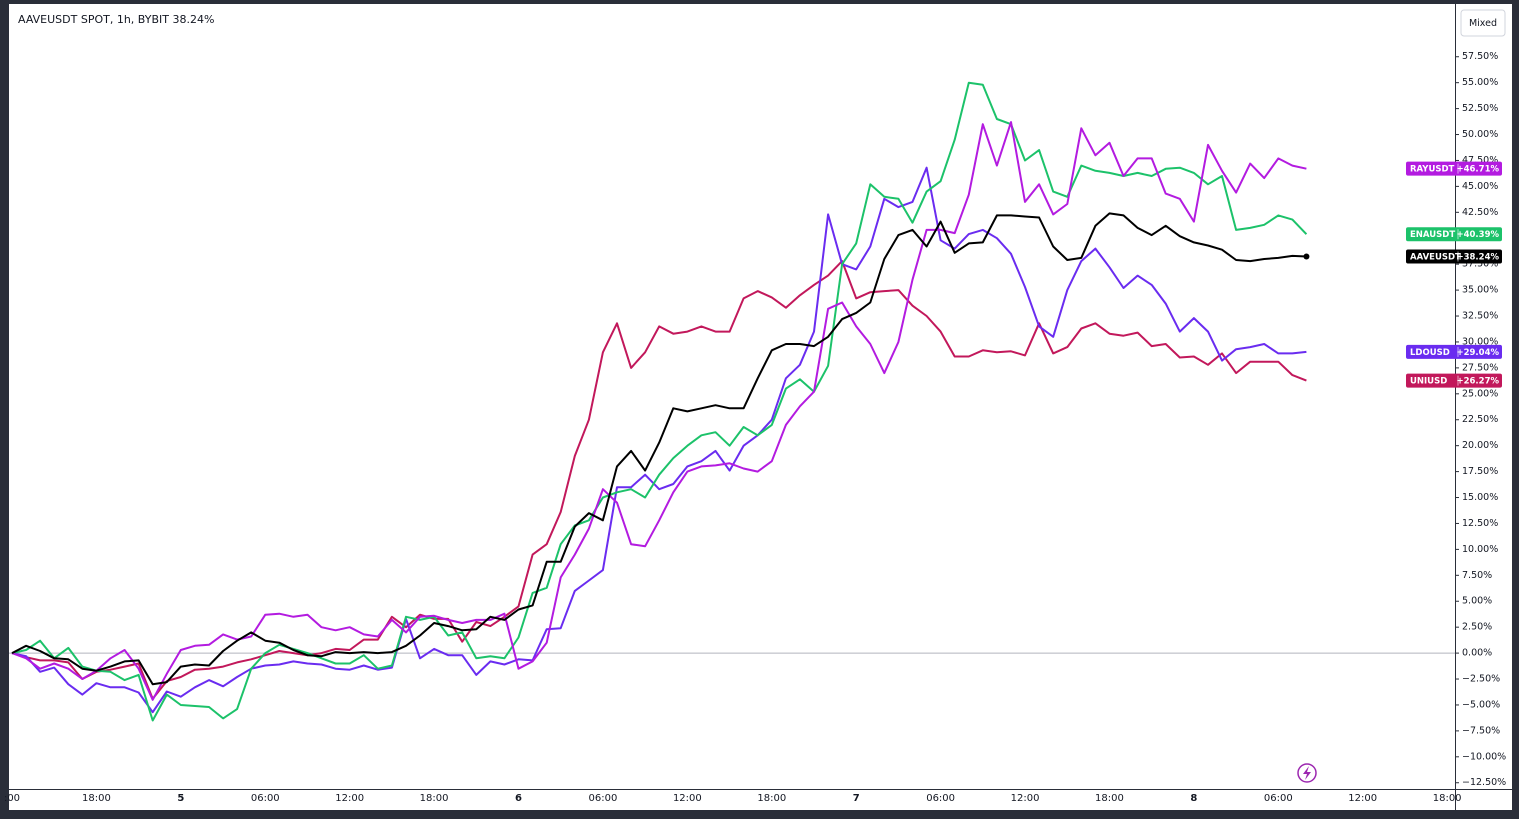 The height and width of the screenshot is (819, 1519). Describe the element at coordinates (1481, 679) in the screenshot. I see `y-tick-label: −2.50%` at that location.